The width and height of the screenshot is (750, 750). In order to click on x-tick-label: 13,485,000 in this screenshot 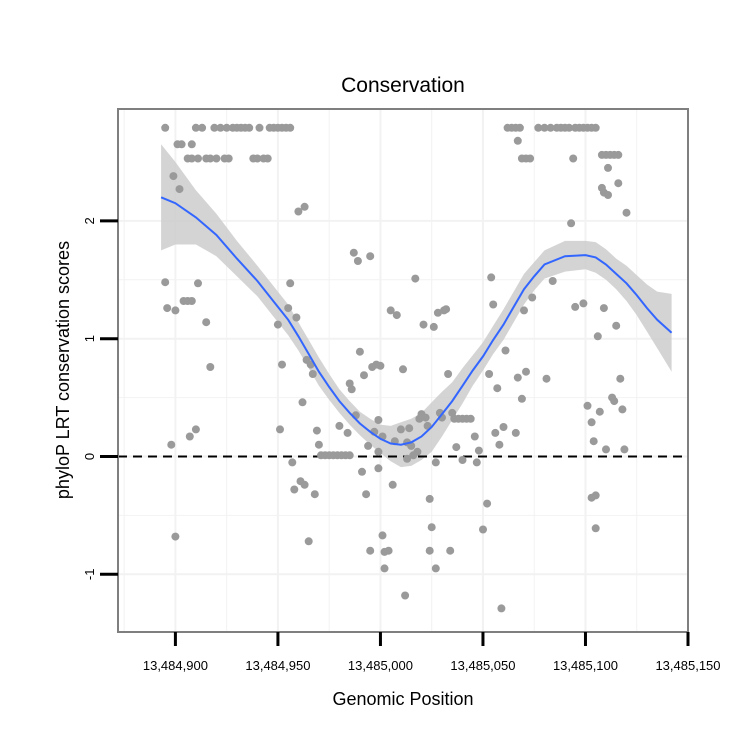, I will do `click(380, 665)`.